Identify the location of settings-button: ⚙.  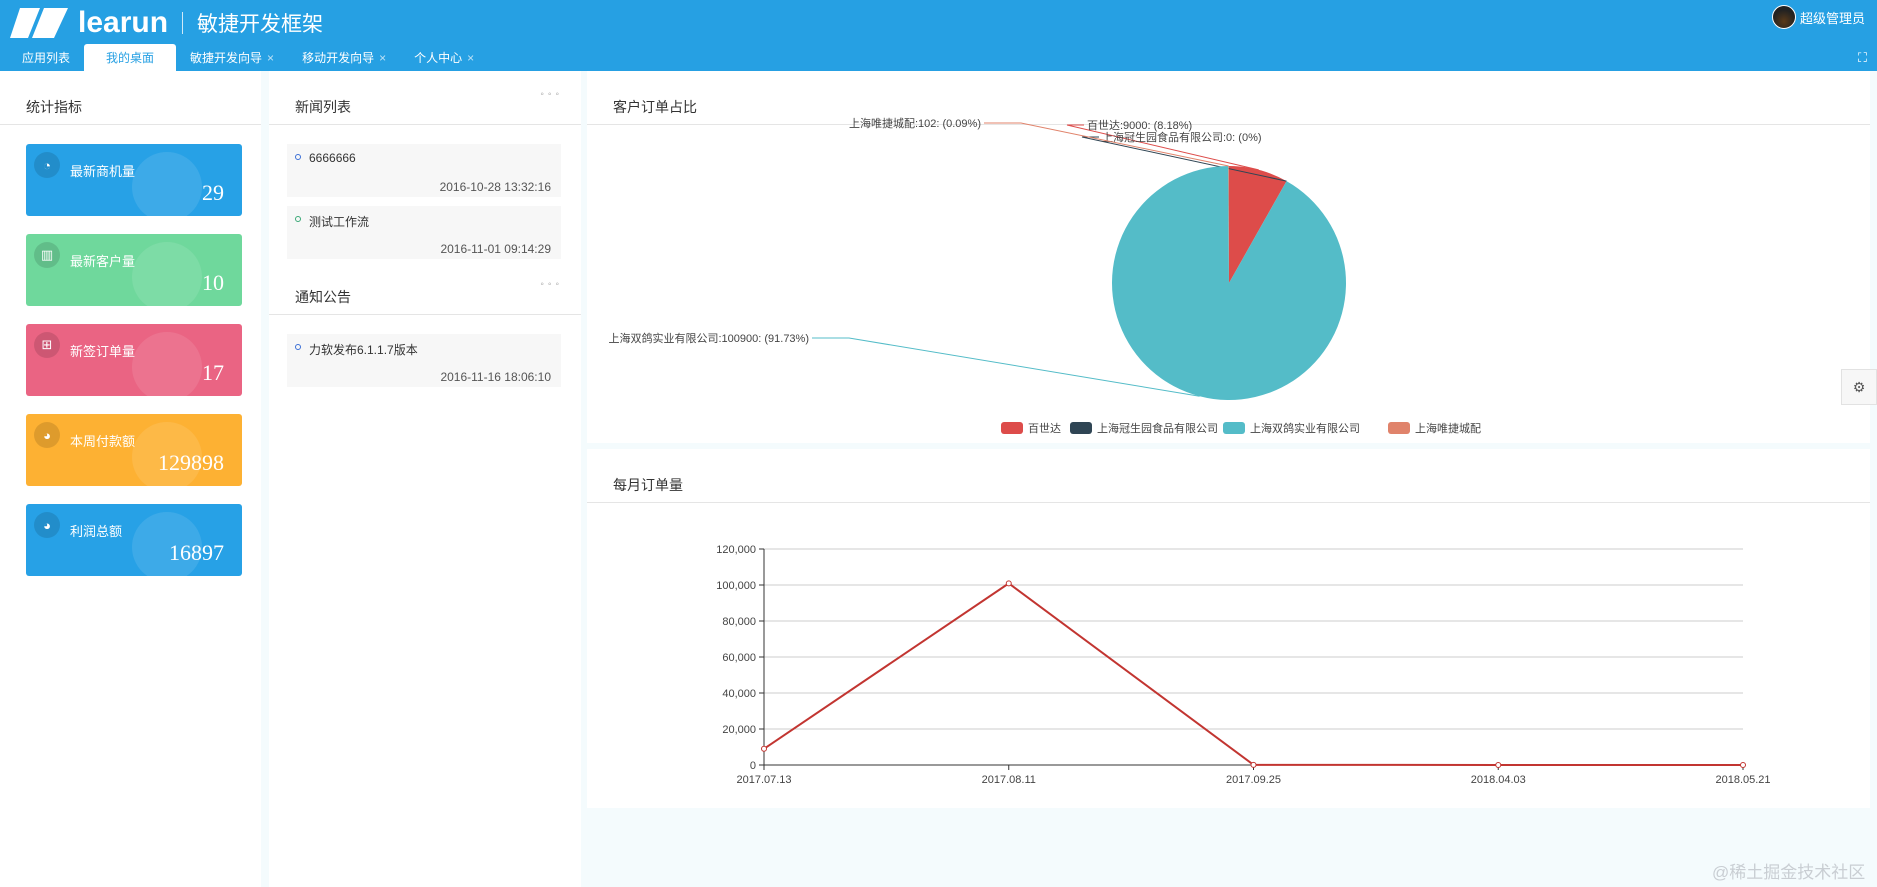
(1859, 387).